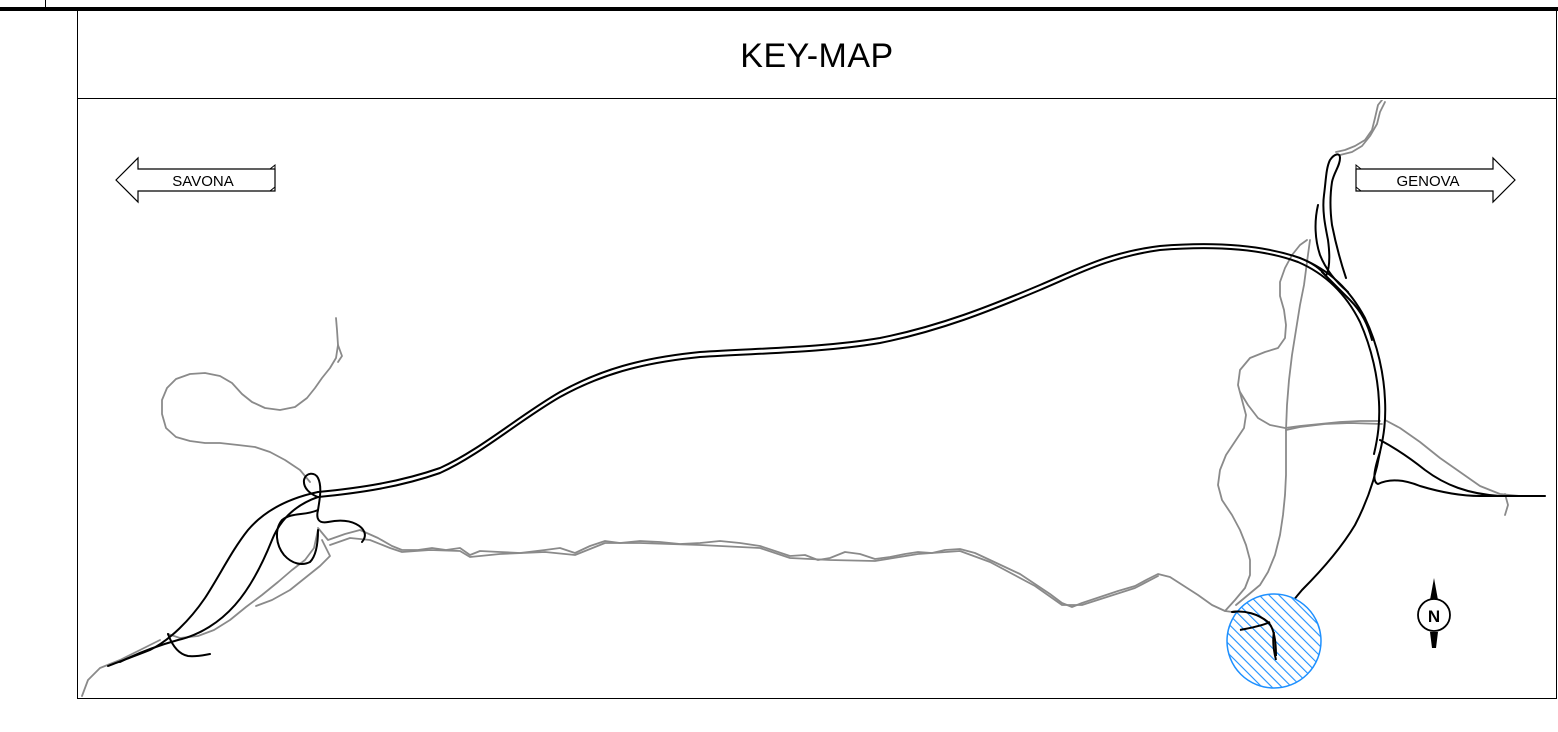 The height and width of the screenshot is (732, 1558). I want to click on genova-interchange, so click(1323, 216).